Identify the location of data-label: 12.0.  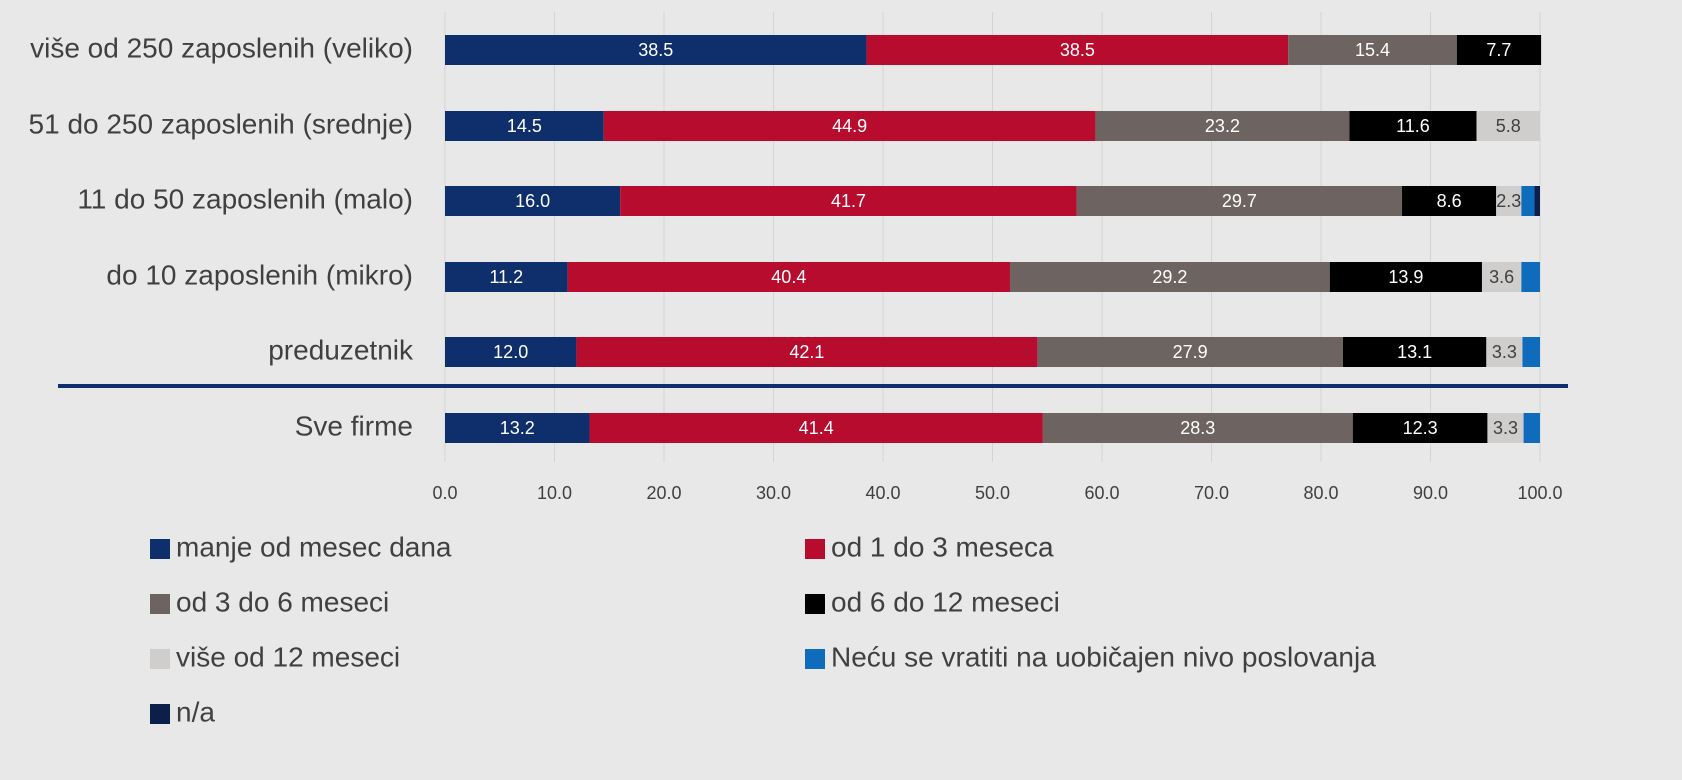
(510, 352).